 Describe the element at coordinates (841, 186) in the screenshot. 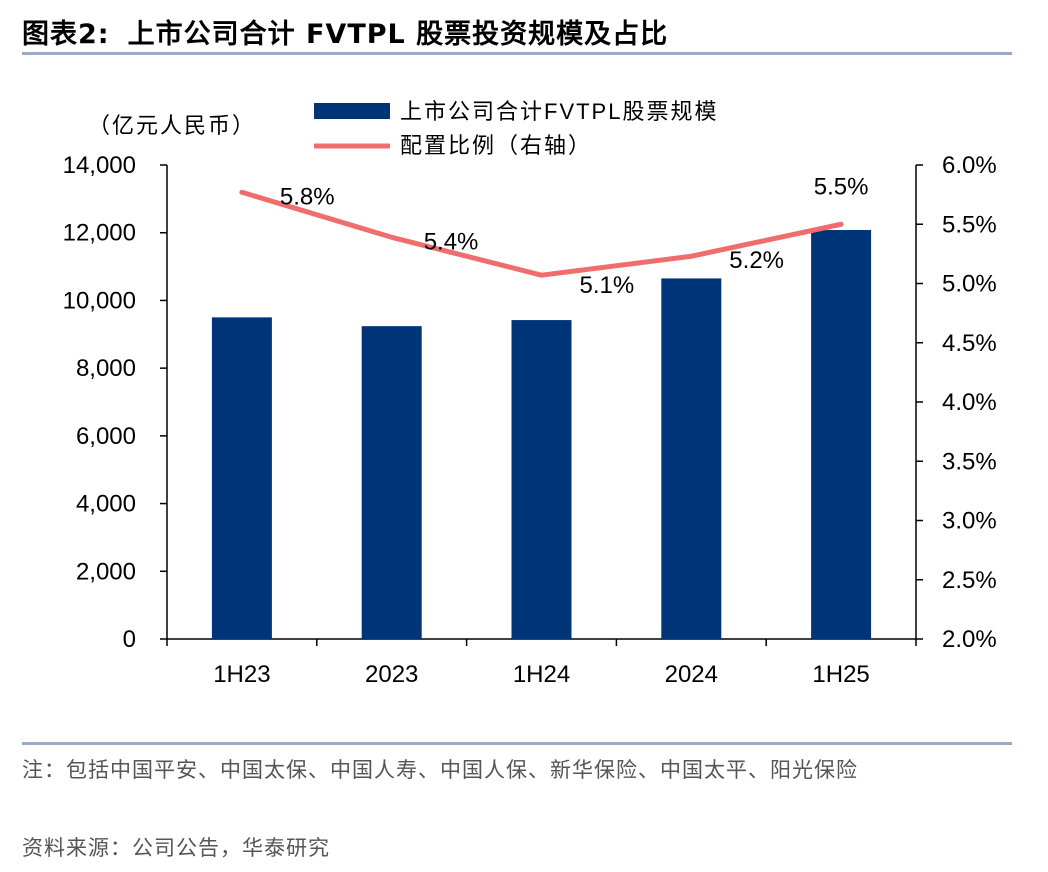

I see `data-label: 5.5%` at that location.